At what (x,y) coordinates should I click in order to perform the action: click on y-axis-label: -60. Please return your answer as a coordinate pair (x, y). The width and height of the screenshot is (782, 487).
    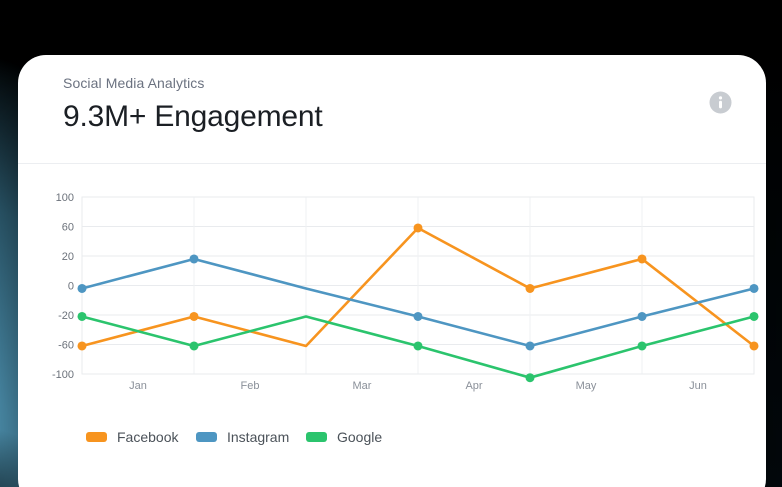
    Looking at the image, I should click on (66, 346).